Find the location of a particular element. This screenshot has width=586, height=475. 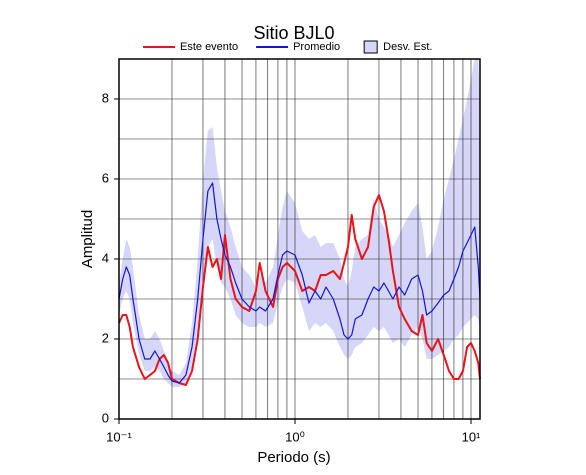

x-tick-label: 10⁰ is located at coordinates (295, 436).